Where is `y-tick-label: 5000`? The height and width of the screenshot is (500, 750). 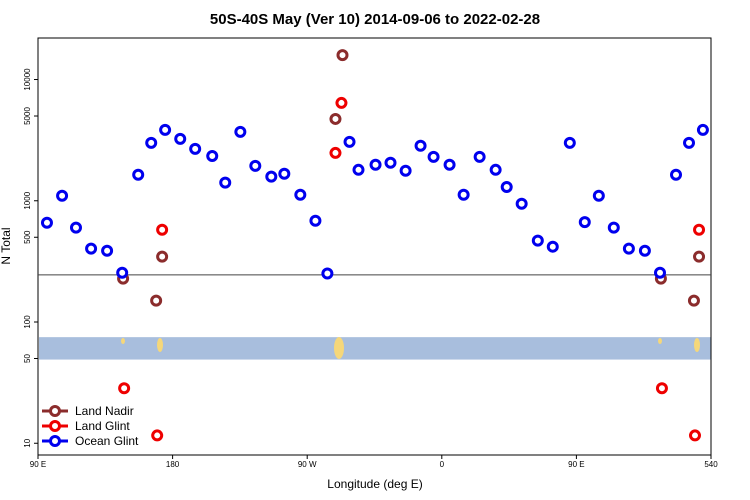 y-tick-label: 5000 is located at coordinates (27, 116).